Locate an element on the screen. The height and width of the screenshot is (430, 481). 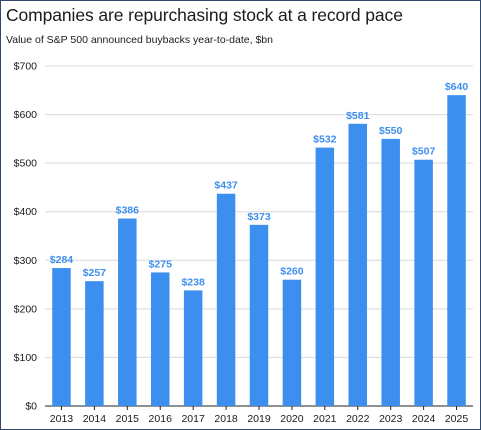
data-label: $275 is located at coordinates (161, 264).